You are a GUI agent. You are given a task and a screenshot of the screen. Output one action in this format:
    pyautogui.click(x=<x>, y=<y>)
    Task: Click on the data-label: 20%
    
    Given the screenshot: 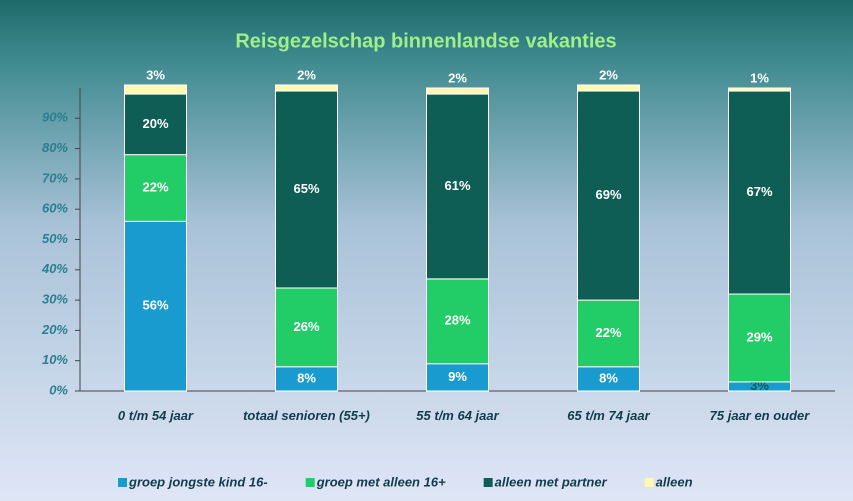 What is the action you would take?
    pyautogui.click(x=155, y=123)
    